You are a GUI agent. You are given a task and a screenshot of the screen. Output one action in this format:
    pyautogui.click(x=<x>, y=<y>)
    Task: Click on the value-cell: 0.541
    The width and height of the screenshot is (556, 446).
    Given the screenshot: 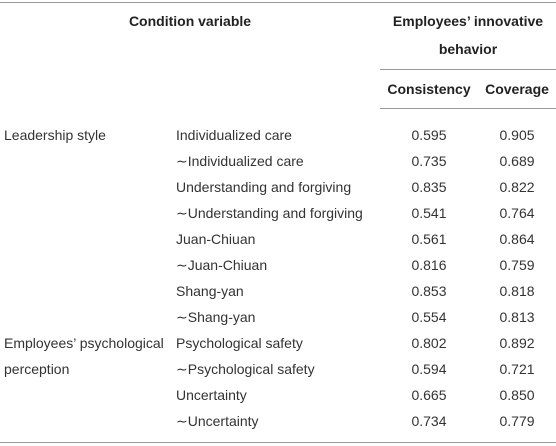 What is the action you would take?
    pyautogui.click(x=429, y=213)
    